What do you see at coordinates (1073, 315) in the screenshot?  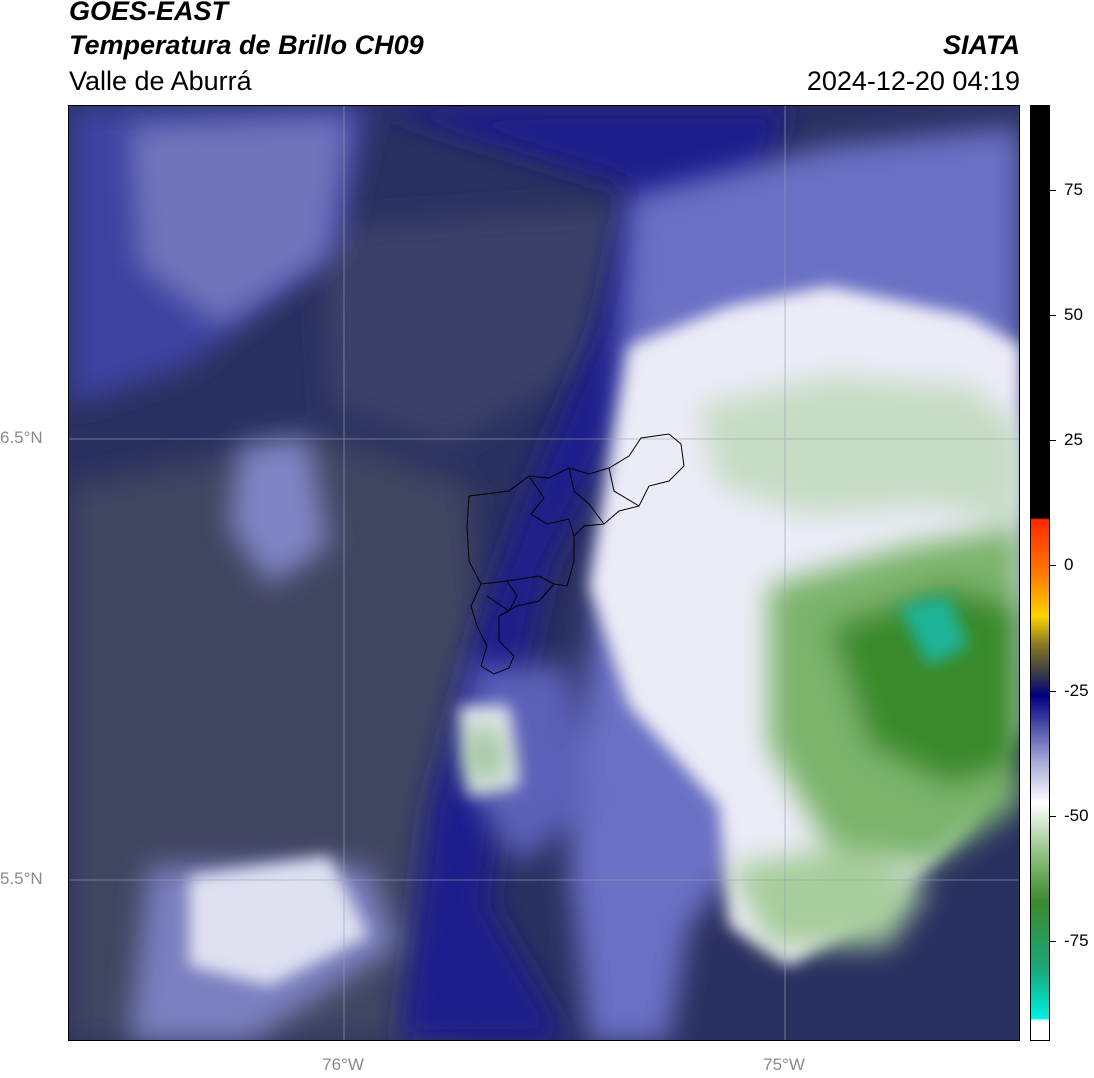 I see `colorbar-tick-label: 50` at bounding box center [1073, 315].